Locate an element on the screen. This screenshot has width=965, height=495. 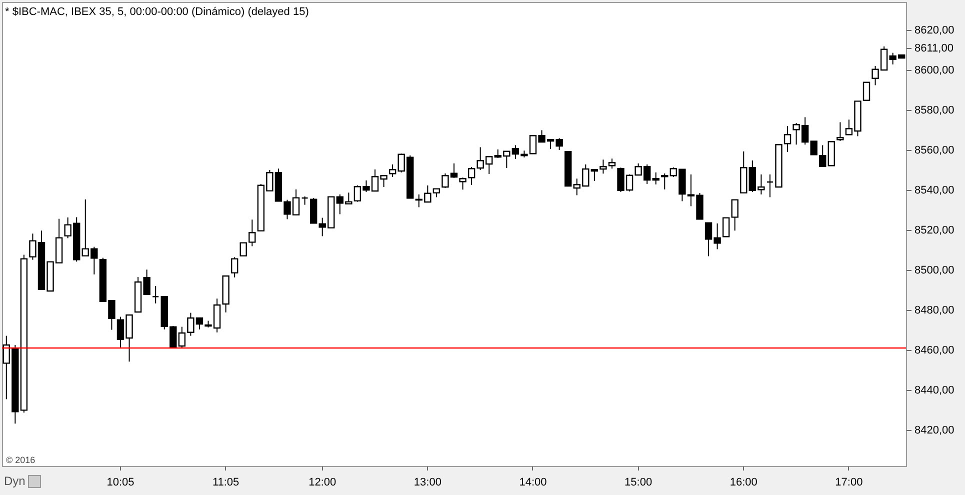
x-tick-label: 12:00 is located at coordinates (322, 482).